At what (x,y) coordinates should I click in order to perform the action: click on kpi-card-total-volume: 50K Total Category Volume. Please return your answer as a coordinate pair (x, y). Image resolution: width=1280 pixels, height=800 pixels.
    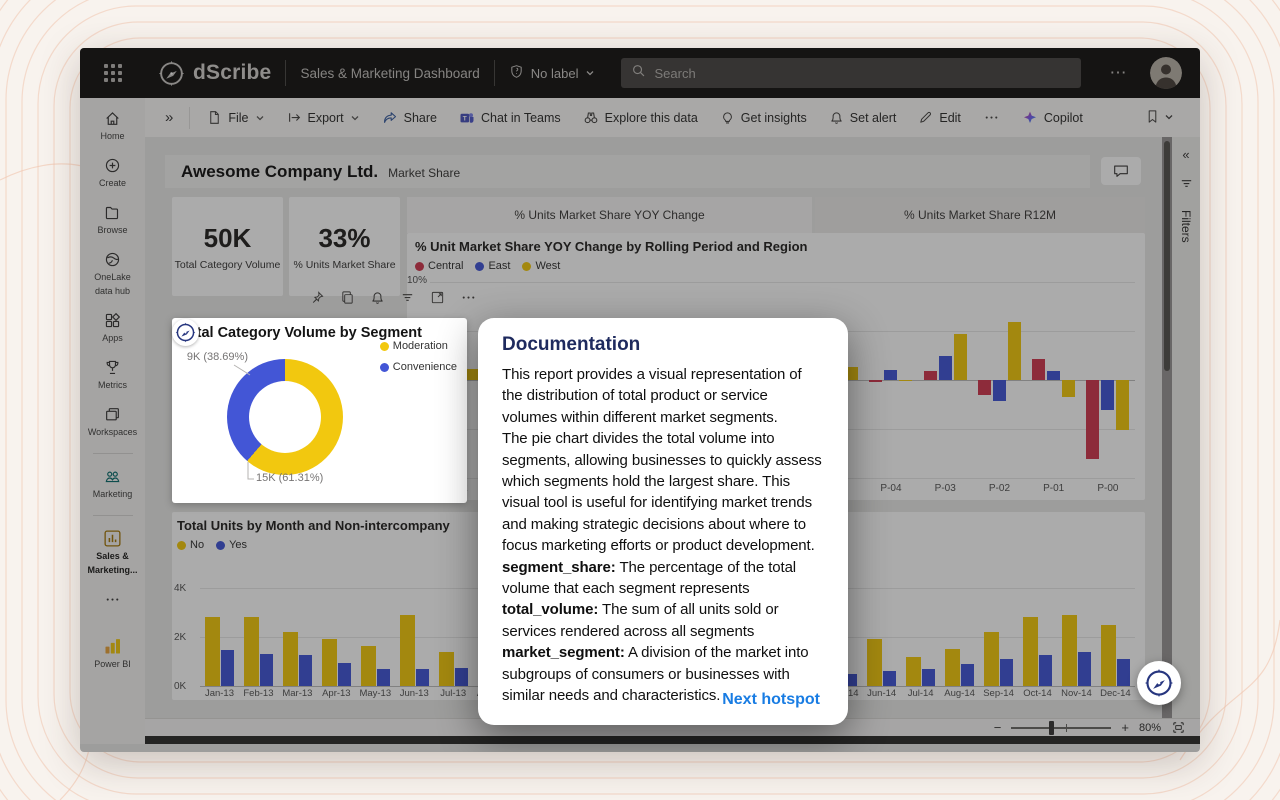
    Looking at the image, I should click on (227, 246).